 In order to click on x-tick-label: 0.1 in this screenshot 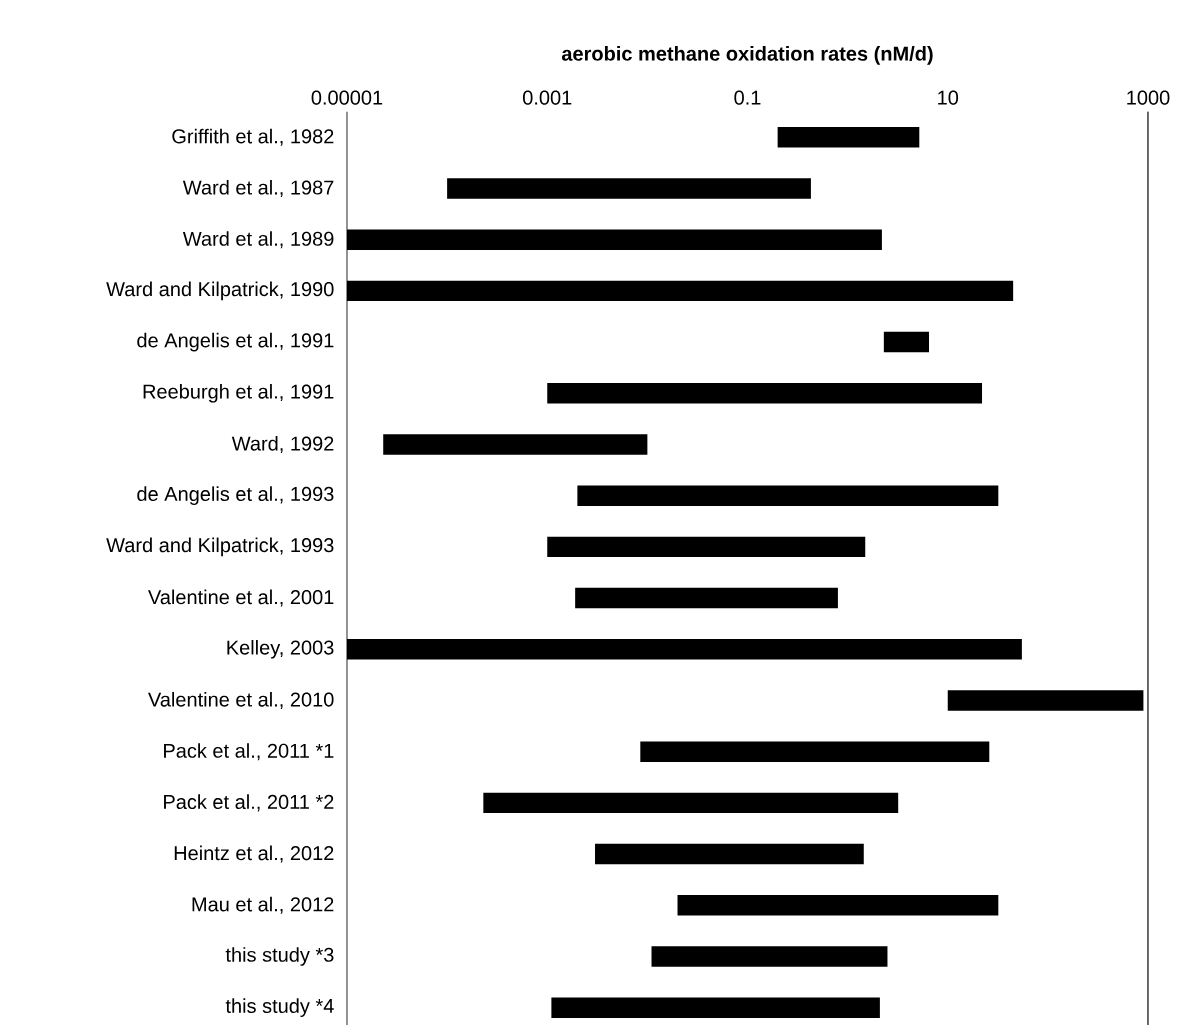, I will do `click(747, 97)`.